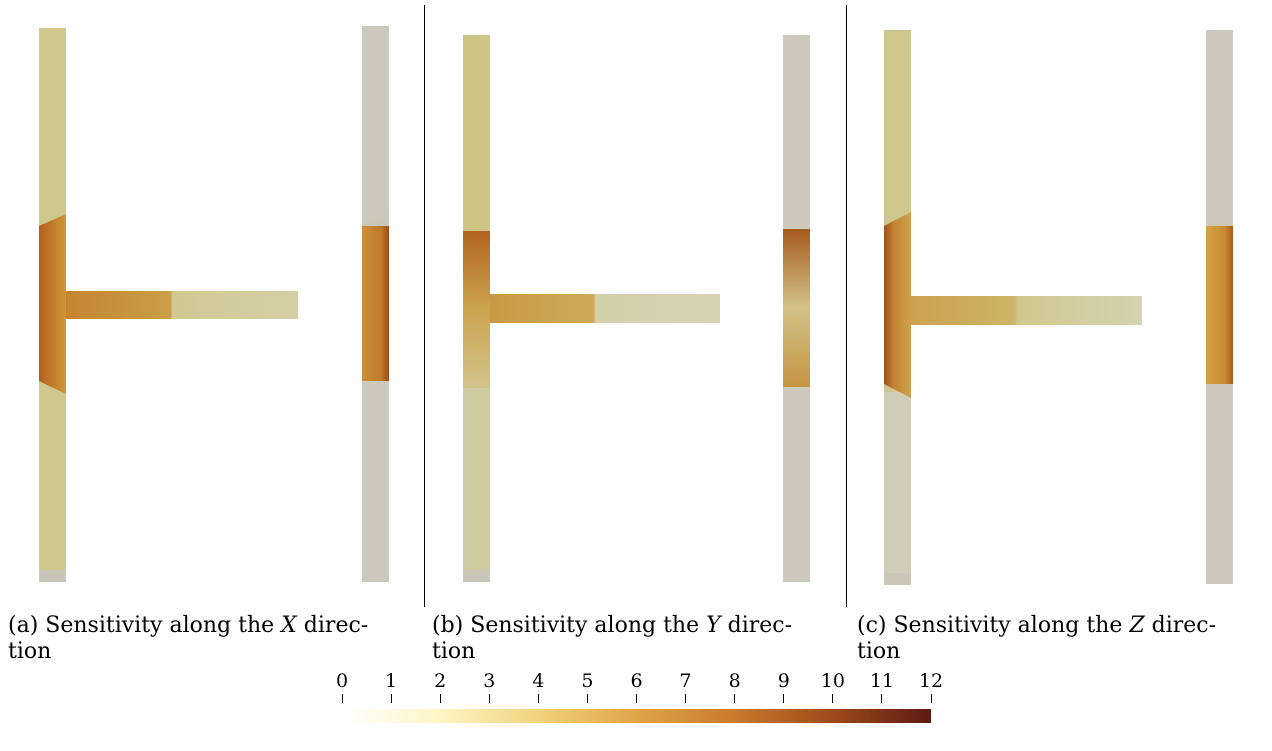 This screenshot has height=751, width=1272. What do you see at coordinates (636, 681) in the screenshot?
I see `colorbar-tick-label: 6` at bounding box center [636, 681].